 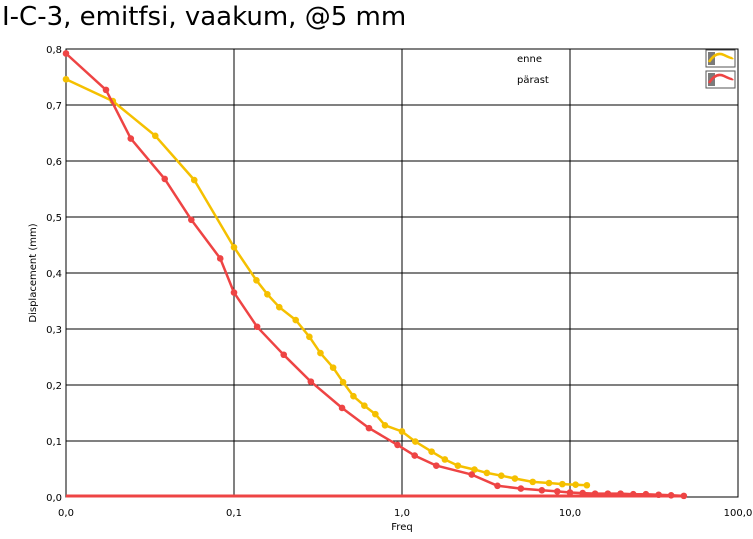 What do you see at coordinates (33, 272) in the screenshot?
I see `y-axis-label: Displacement (mm)` at bounding box center [33, 272].